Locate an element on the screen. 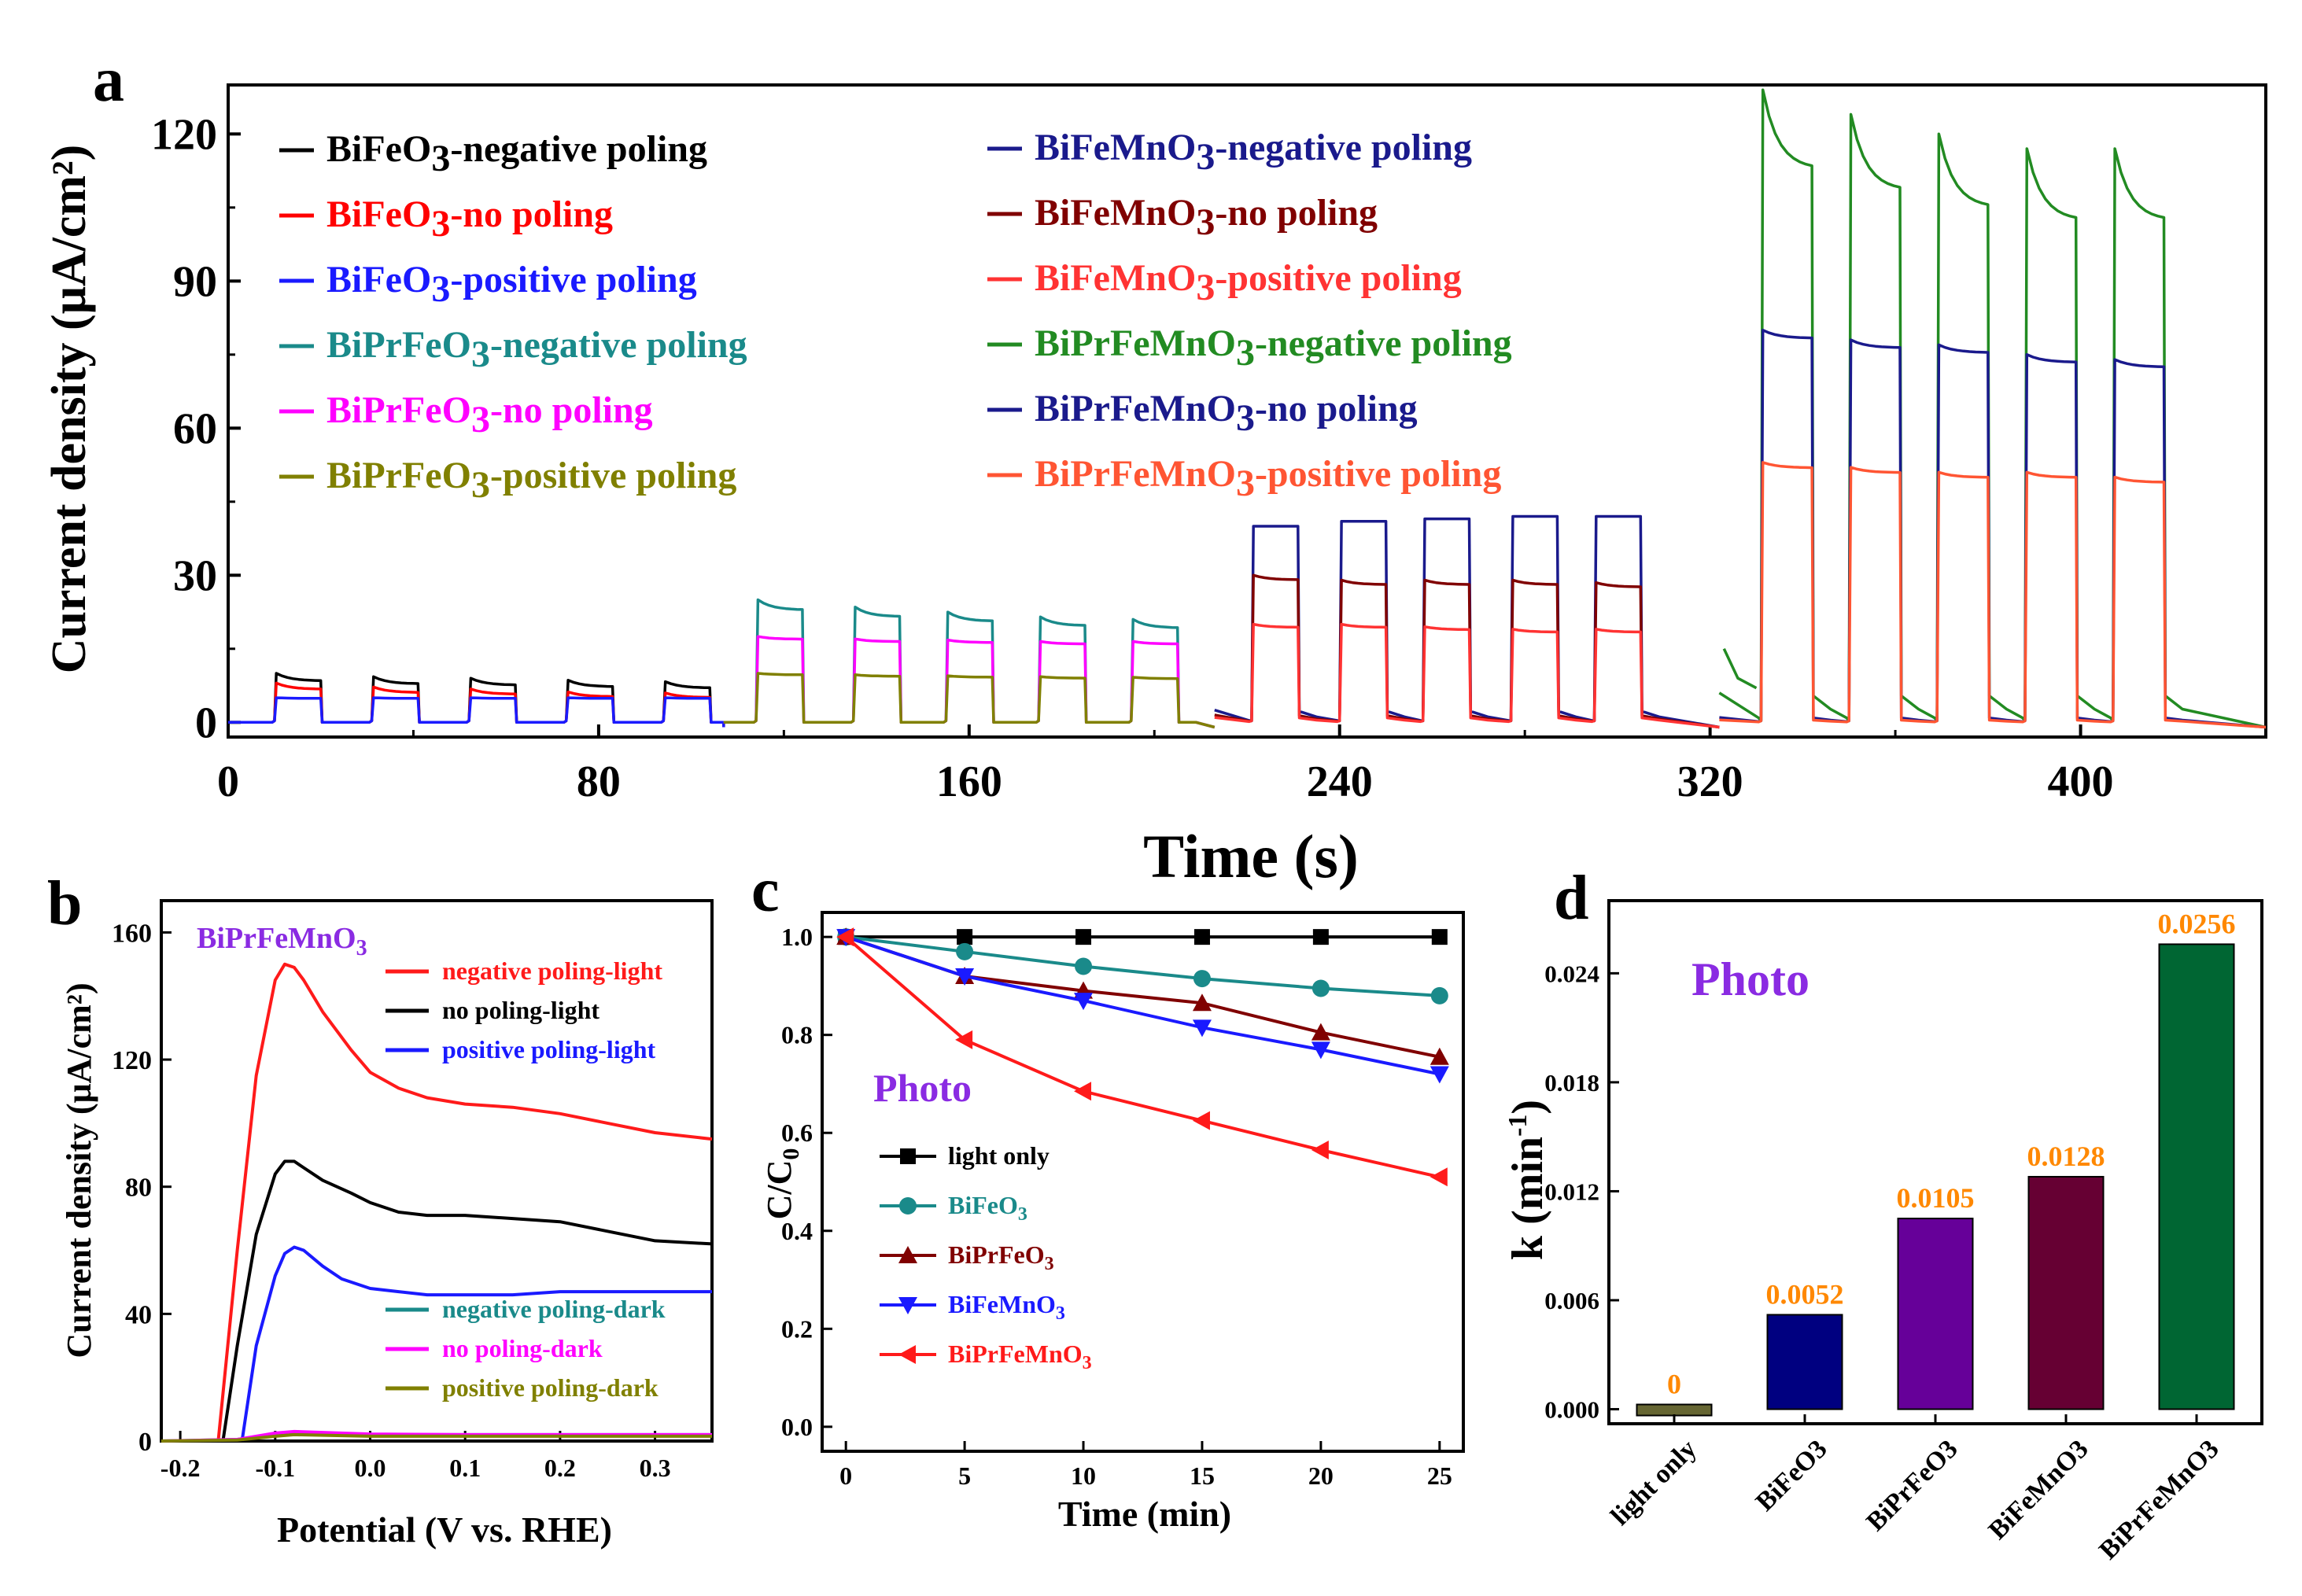  panel-c-ytick-label: 1.0 is located at coordinates (797, 937).